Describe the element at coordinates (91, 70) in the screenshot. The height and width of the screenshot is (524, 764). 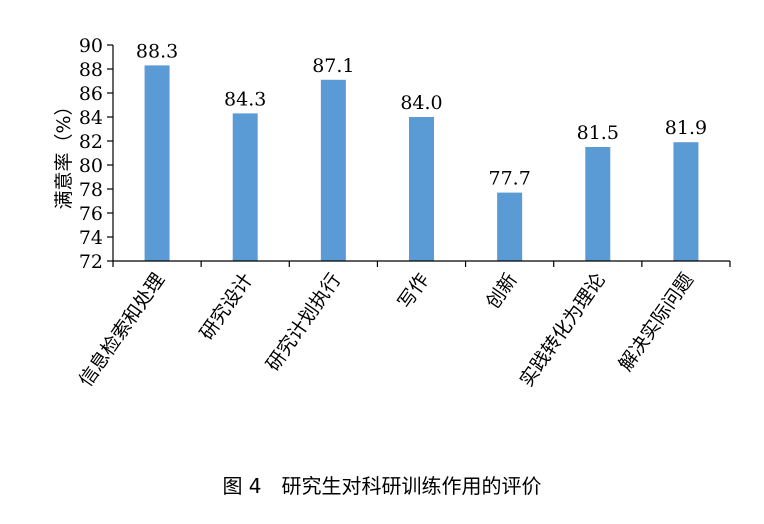
I see `y-tick-label: 88` at that location.